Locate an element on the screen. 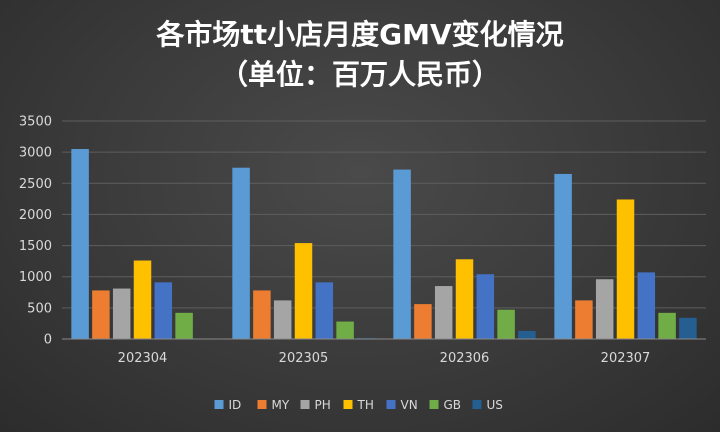  chart-subtitle: （单位：百万人民币） is located at coordinates (360, 74).